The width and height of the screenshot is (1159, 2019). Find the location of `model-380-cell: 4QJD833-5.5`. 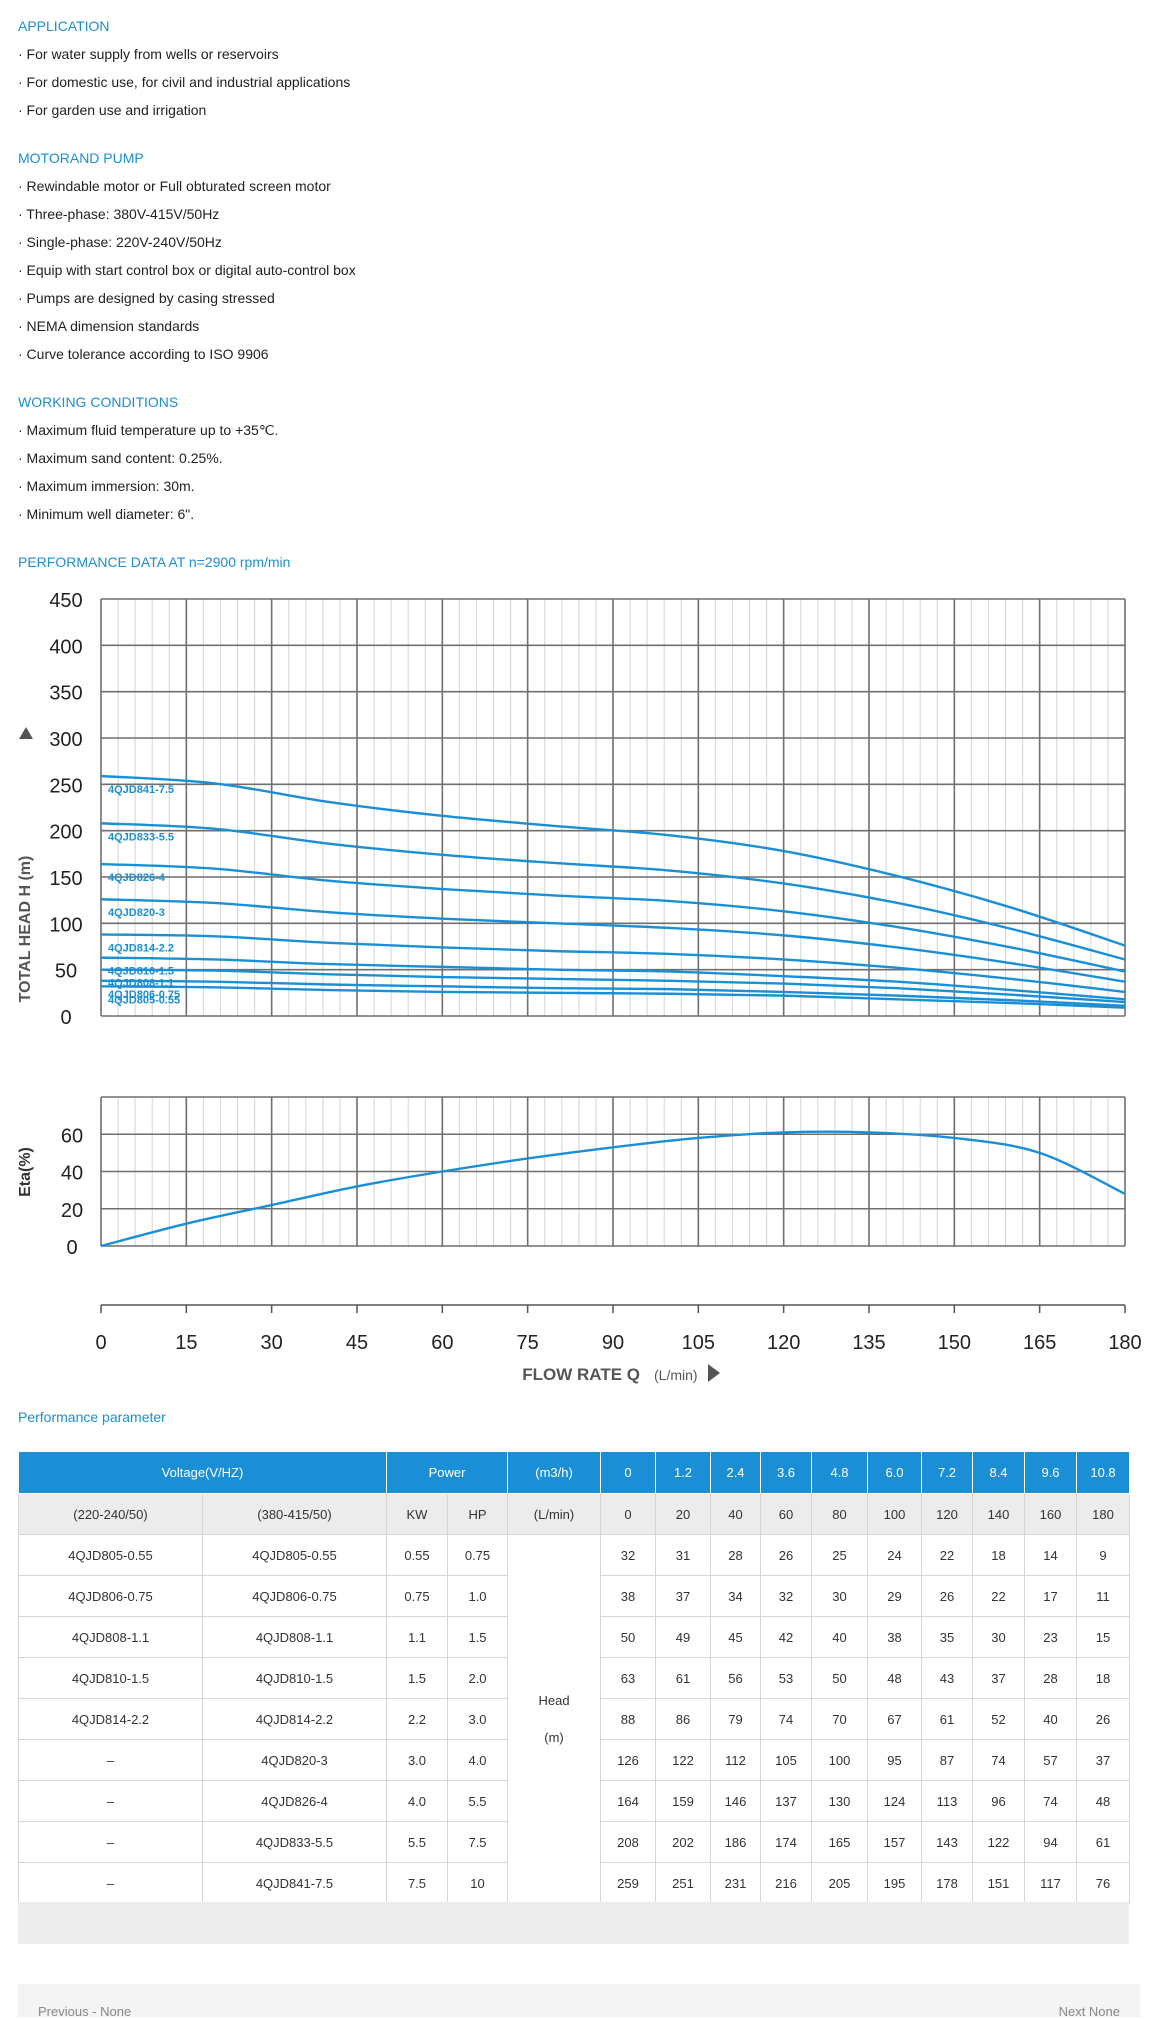

model-380-cell: 4QJD833-5.5 is located at coordinates (294, 1842).